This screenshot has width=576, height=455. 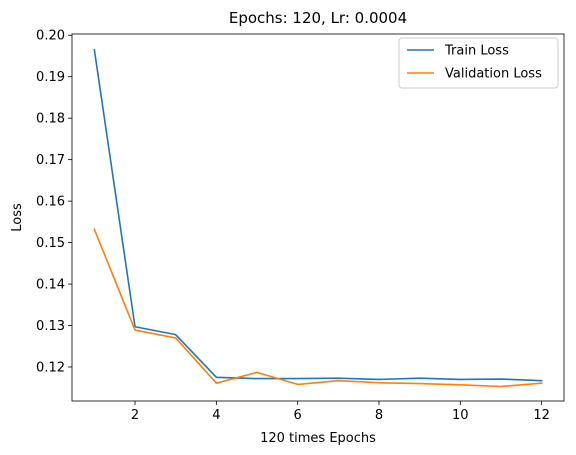 What do you see at coordinates (379, 415) in the screenshot?
I see `x-tick-label: 8` at bounding box center [379, 415].